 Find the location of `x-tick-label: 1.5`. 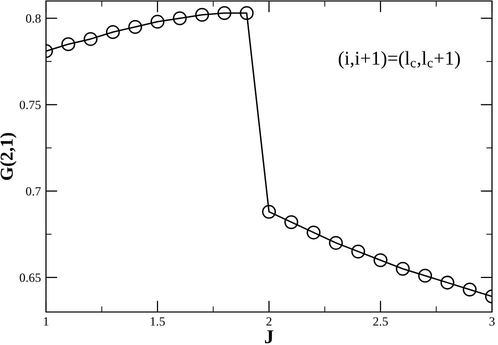

x-tick-label: 1.5 is located at coordinates (157, 321).